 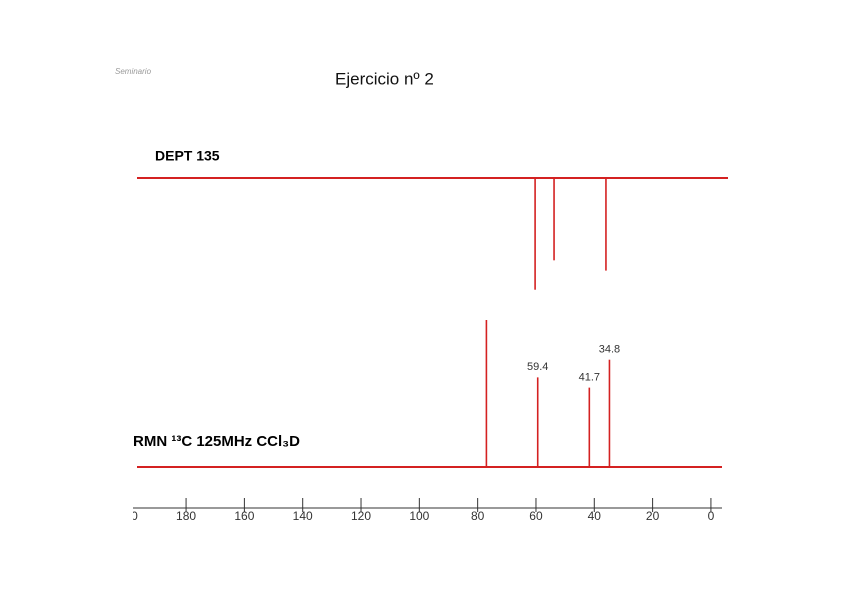 I want to click on x-tick-label: 40, so click(x=595, y=516).